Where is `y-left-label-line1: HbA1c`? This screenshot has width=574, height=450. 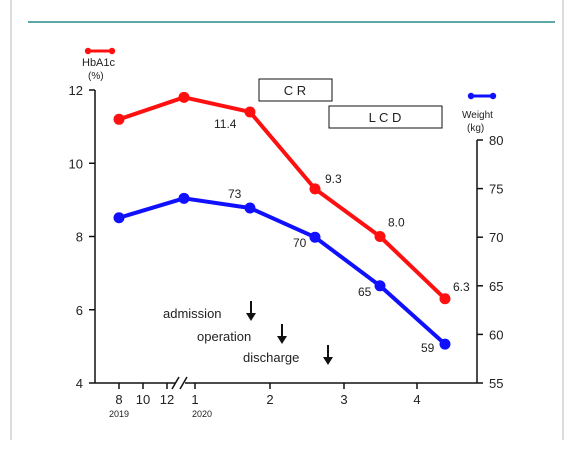 y-left-label-line1: HbA1c is located at coordinates (99, 63).